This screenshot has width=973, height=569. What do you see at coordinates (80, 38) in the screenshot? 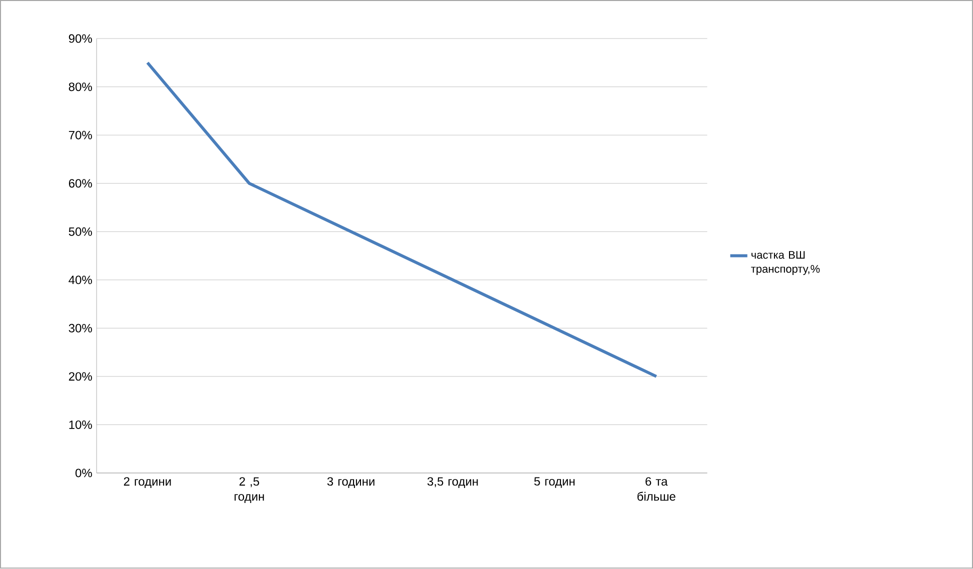
I see `y-tick-label: 90%` at bounding box center [80, 38].